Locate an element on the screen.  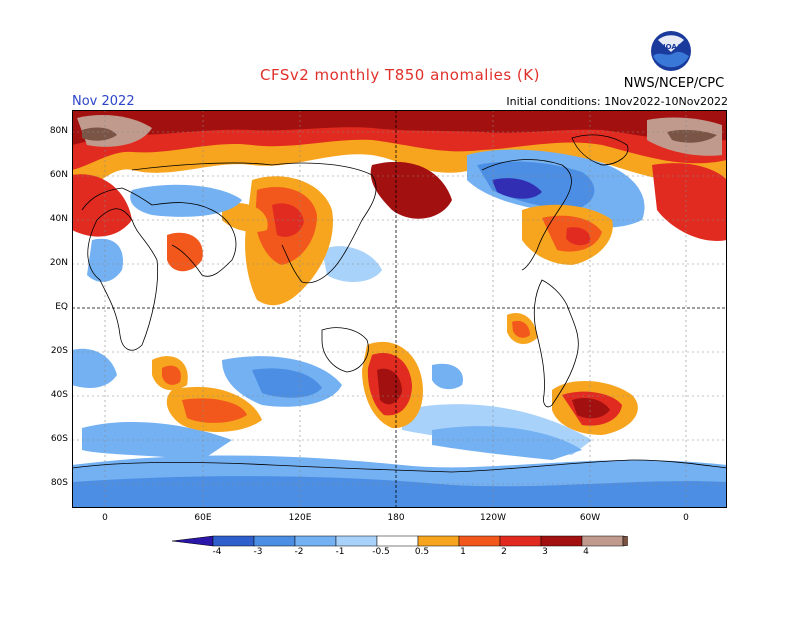
colorbar-label: -1 is located at coordinates (340, 552).